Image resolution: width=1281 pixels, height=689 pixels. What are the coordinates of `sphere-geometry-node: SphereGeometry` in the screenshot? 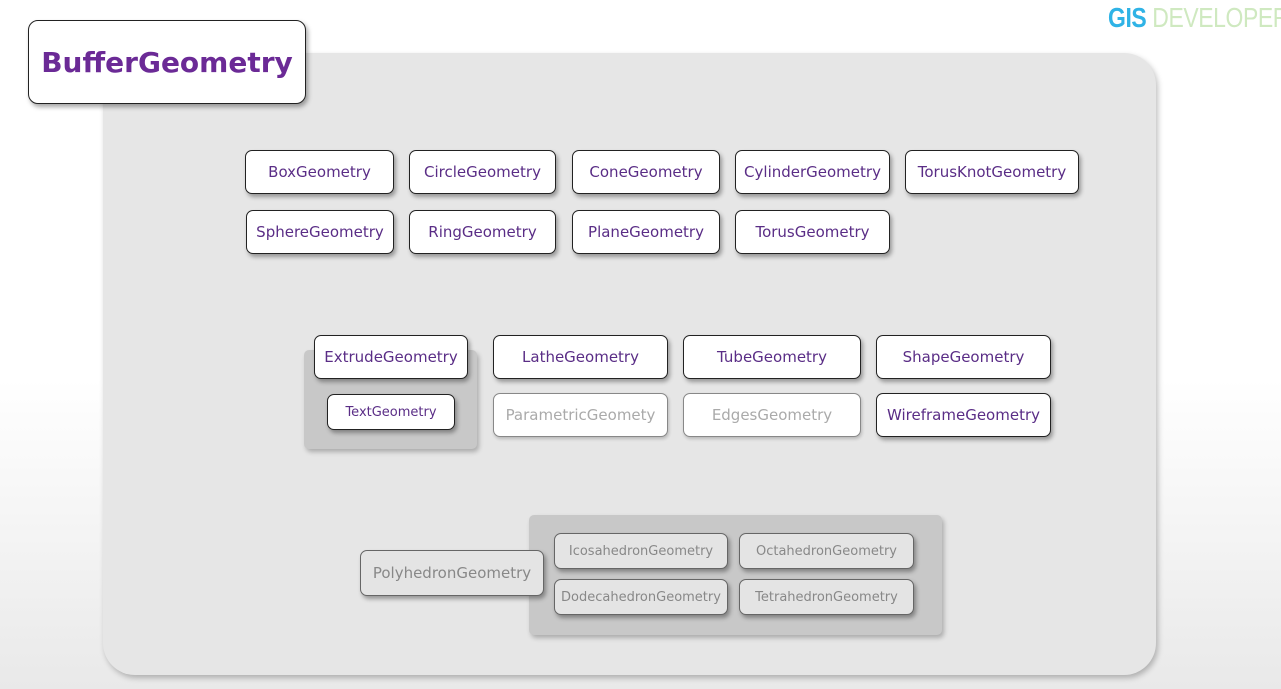 It's located at (320, 232).